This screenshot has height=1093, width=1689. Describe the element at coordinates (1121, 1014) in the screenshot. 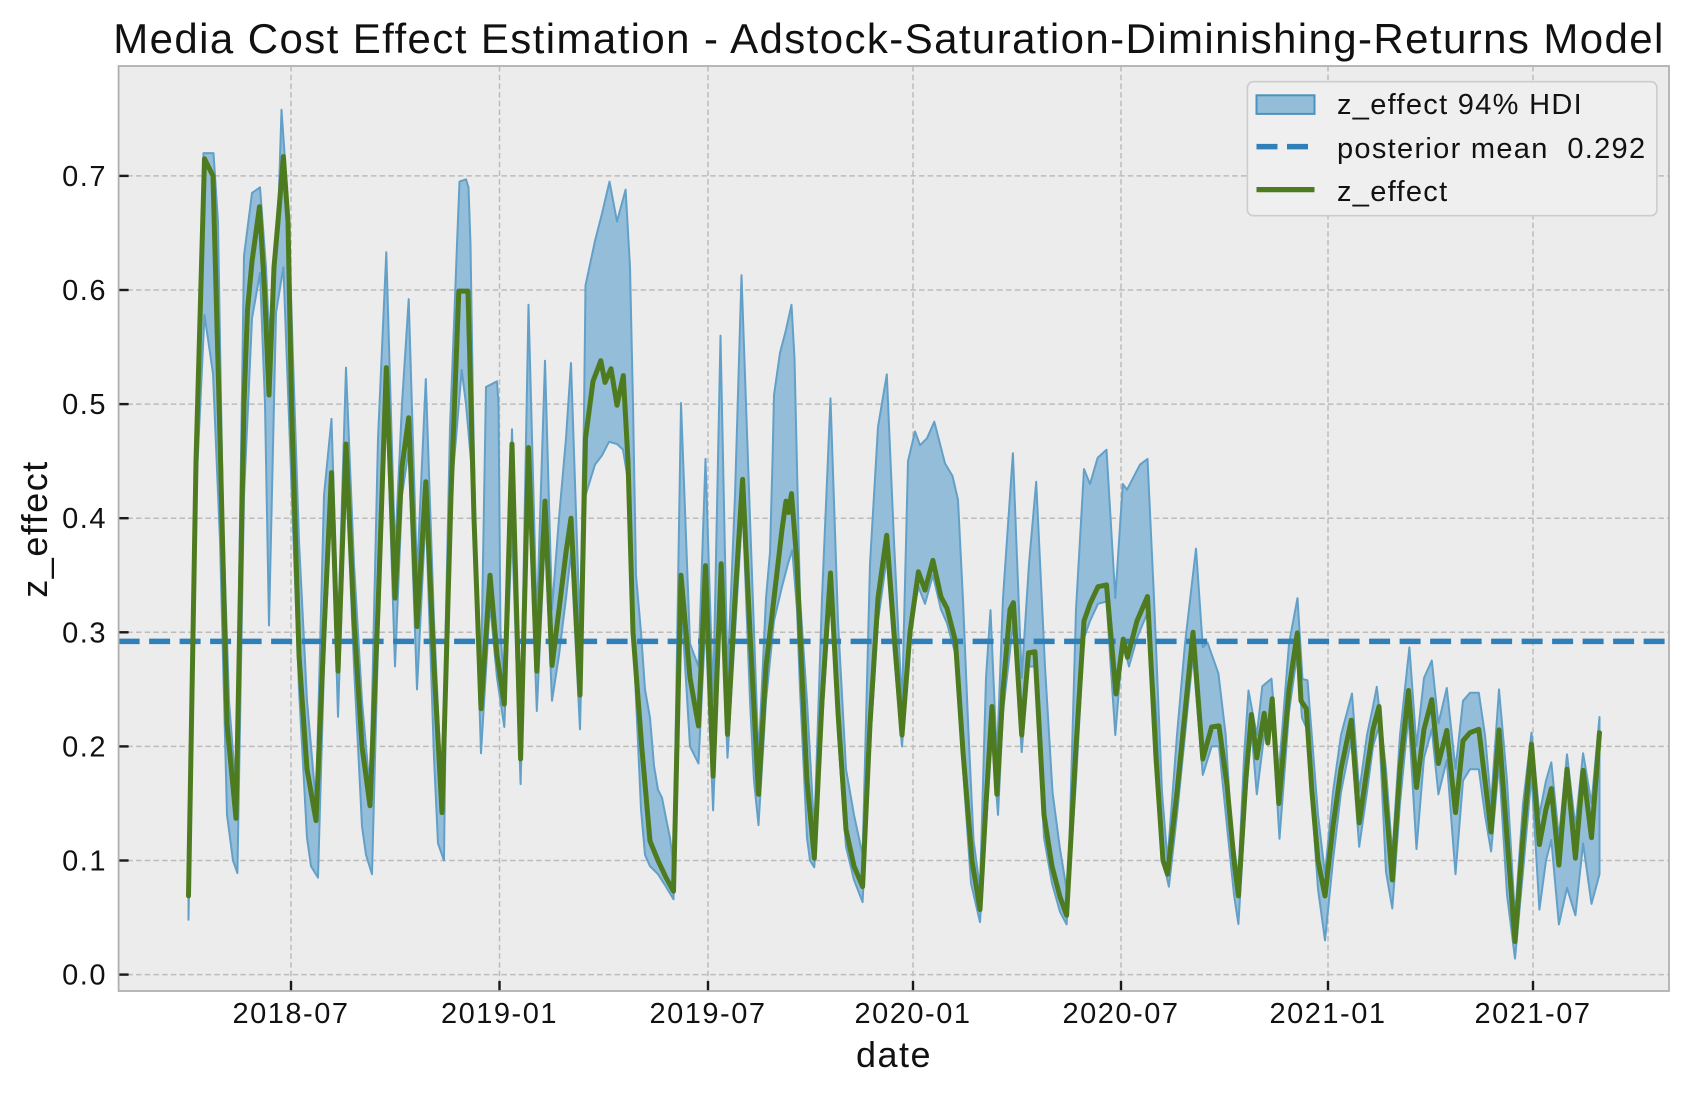

I see `svg-text: 2020-07` at that location.